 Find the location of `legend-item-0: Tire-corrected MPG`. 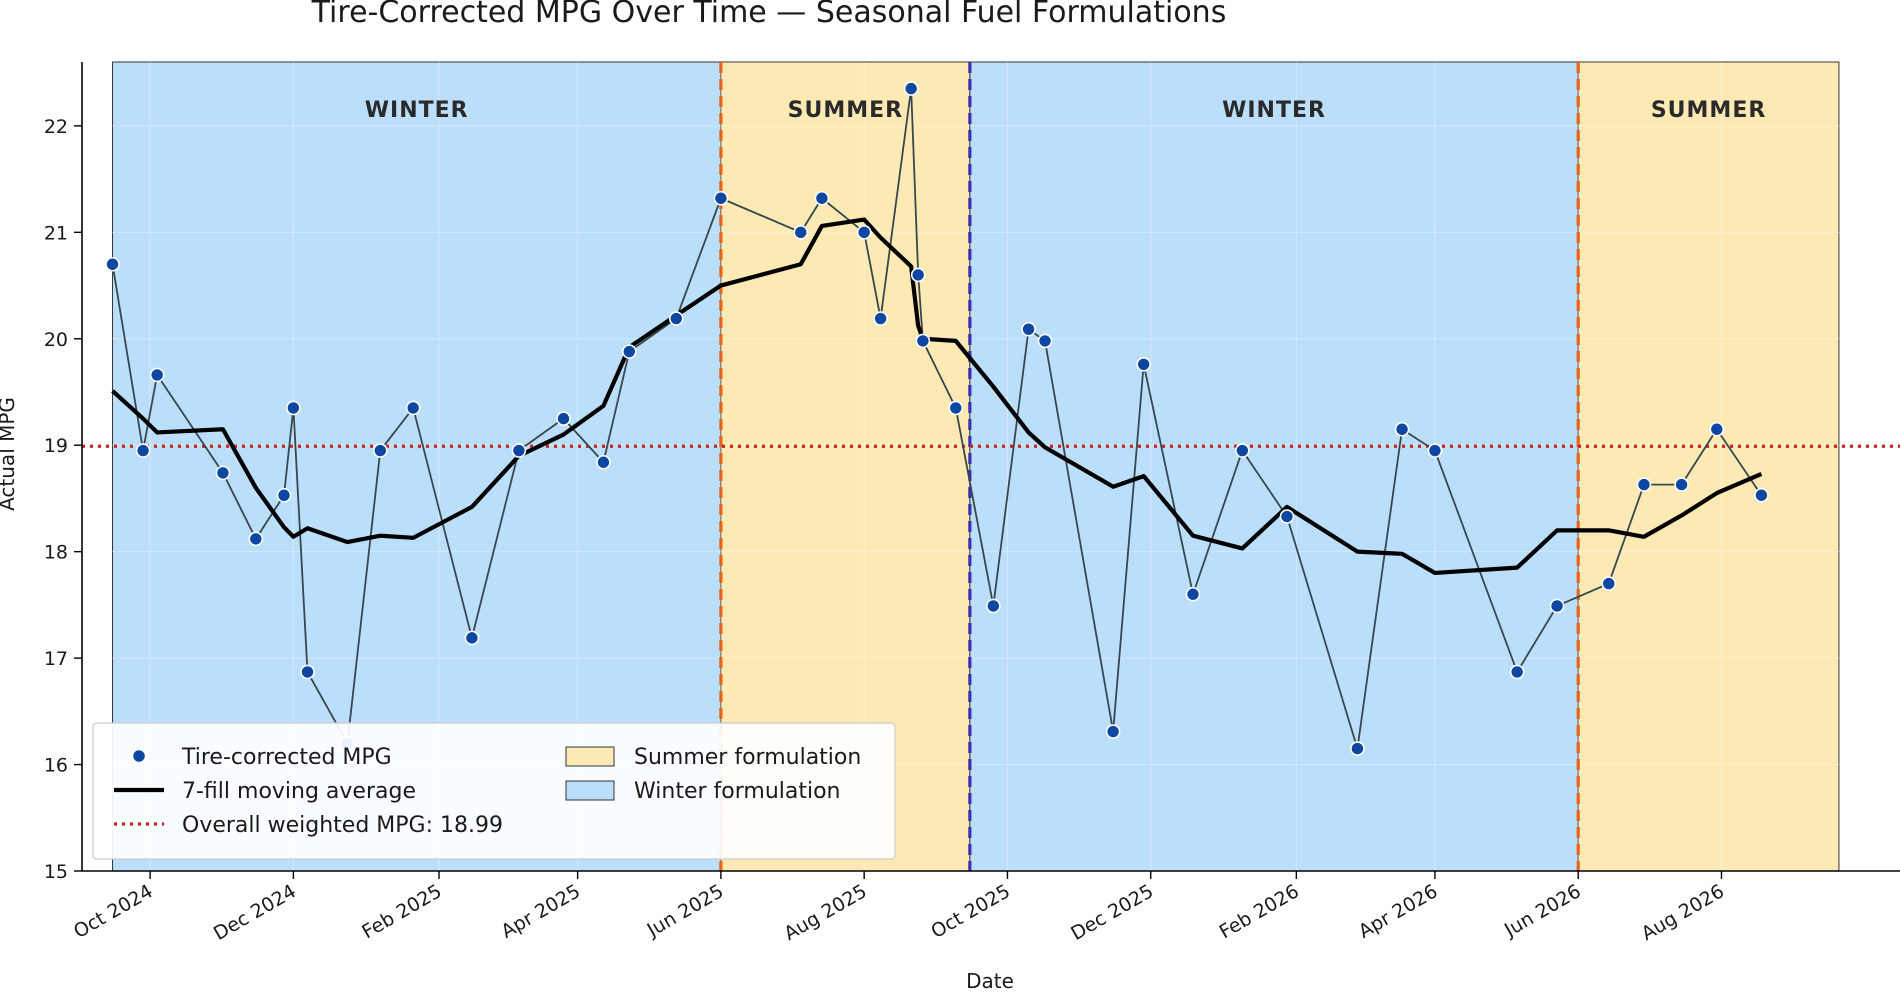

legend-item-0: Tire-corrected MPG is located at coordinates (261, 757).